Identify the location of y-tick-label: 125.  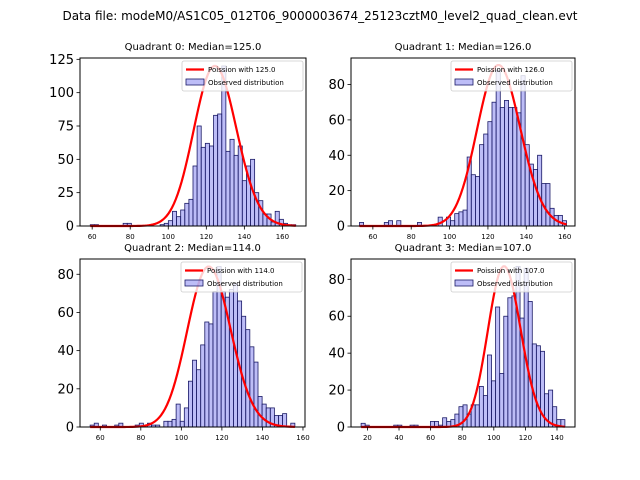
(61, 60).